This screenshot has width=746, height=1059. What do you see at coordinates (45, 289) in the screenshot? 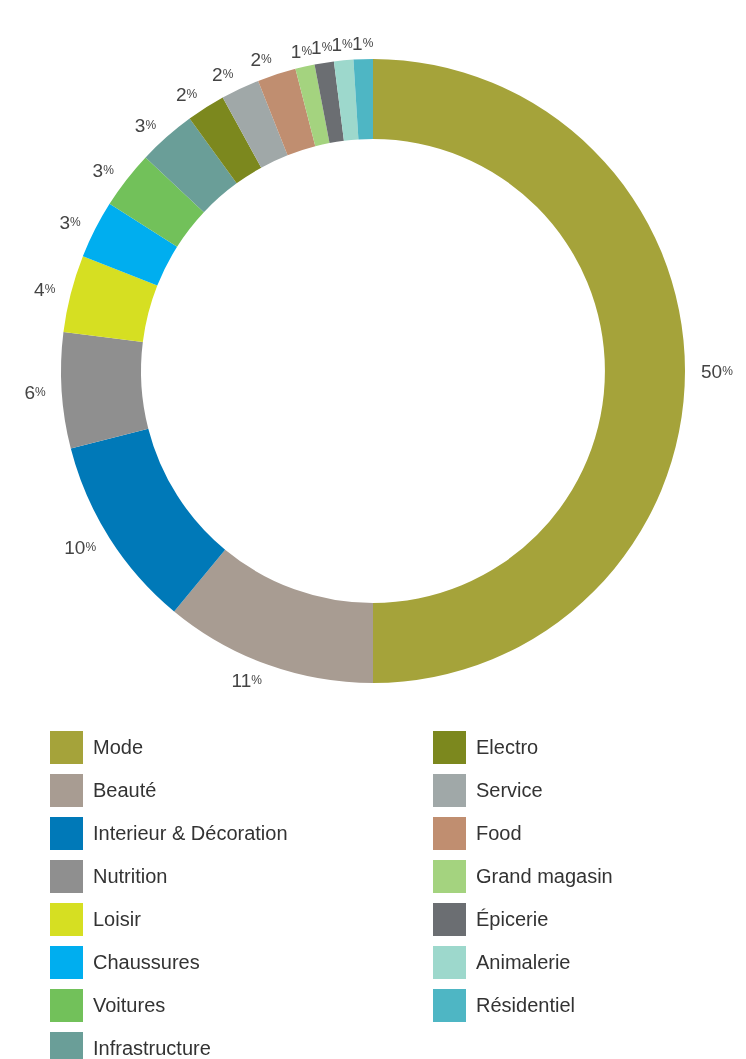
I see `data-label: 4%` at bounding box center [45, 289].